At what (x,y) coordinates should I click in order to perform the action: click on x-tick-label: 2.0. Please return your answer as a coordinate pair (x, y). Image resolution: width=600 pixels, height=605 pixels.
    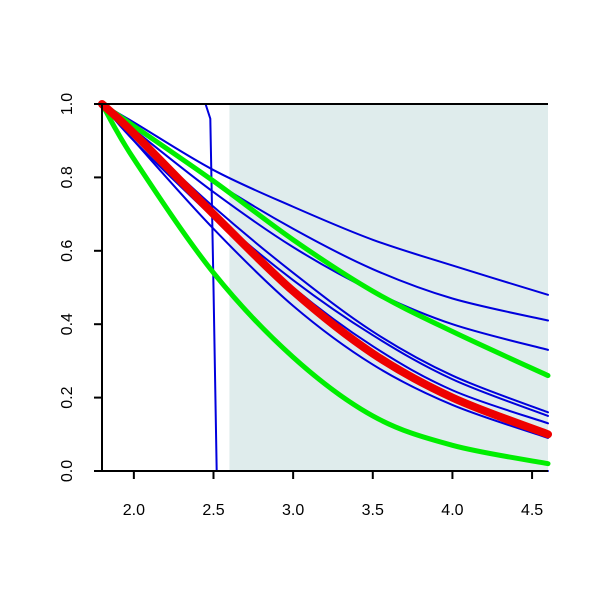
    Looking at the image, I should click on (134, 510).